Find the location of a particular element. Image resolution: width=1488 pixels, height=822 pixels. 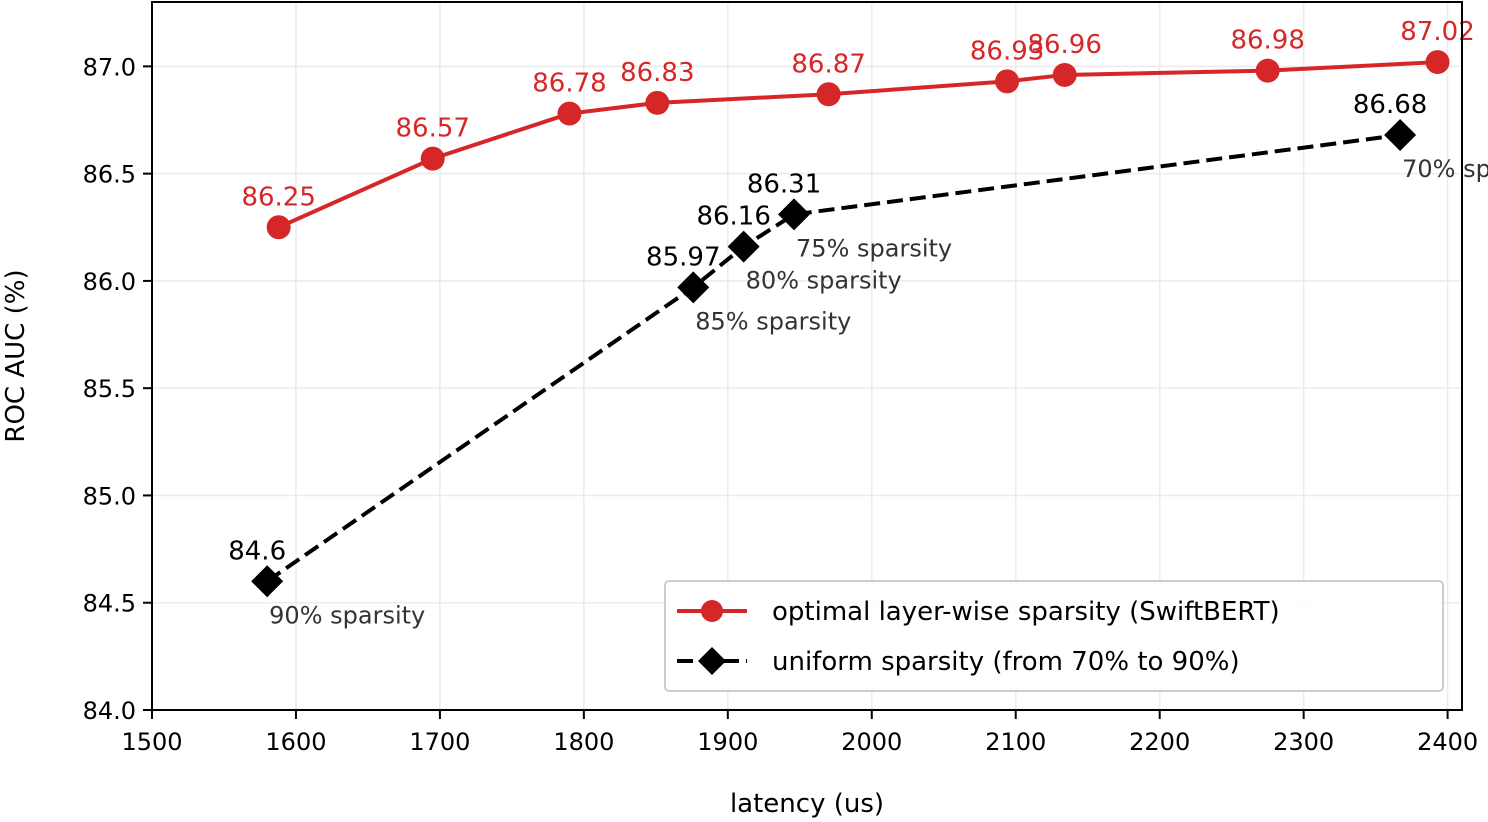

legend-marker-swiftbert is located at coordinates (712, 611).